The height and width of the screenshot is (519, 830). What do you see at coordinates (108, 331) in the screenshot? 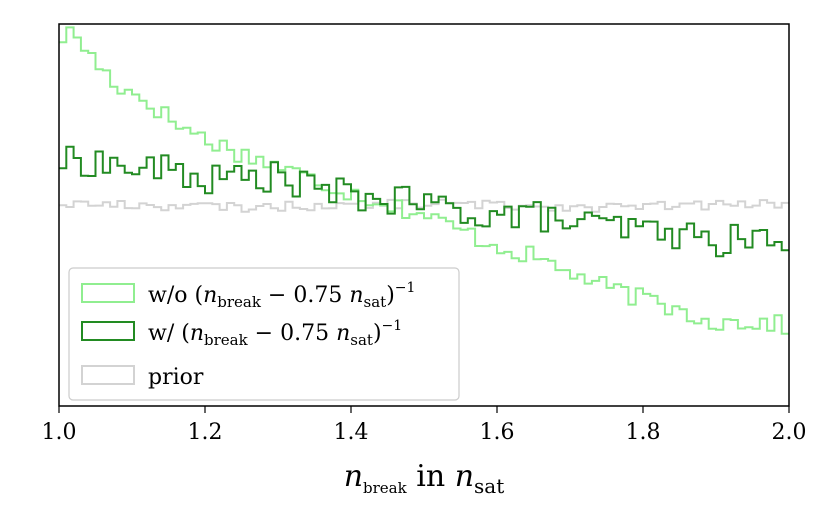
I see `legend-patch-w` at bounding box center [108, 331].